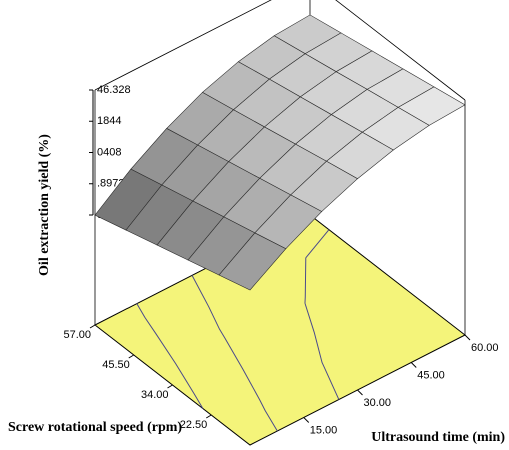 The image size is (509, 450). What do you see at coordinates (44, 205) in the screenshot?
I see `z-axis-label: Oil extraction yield (%)` at bounding box center [44, 205].